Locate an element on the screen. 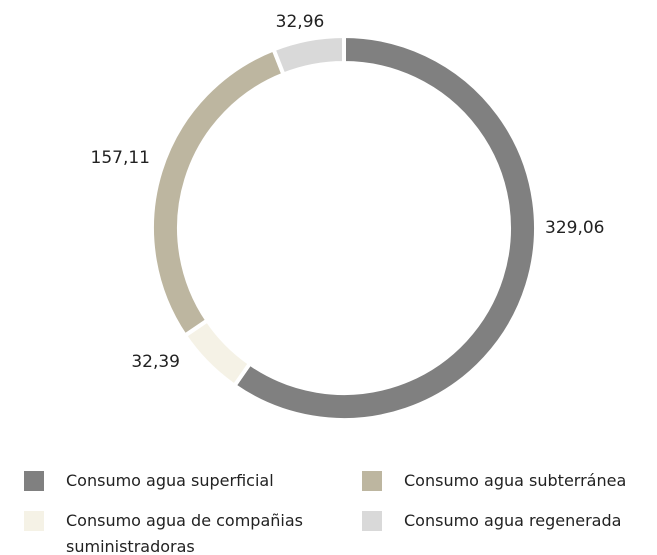  data-label: 157,11 is located at coordinates (120, 158).